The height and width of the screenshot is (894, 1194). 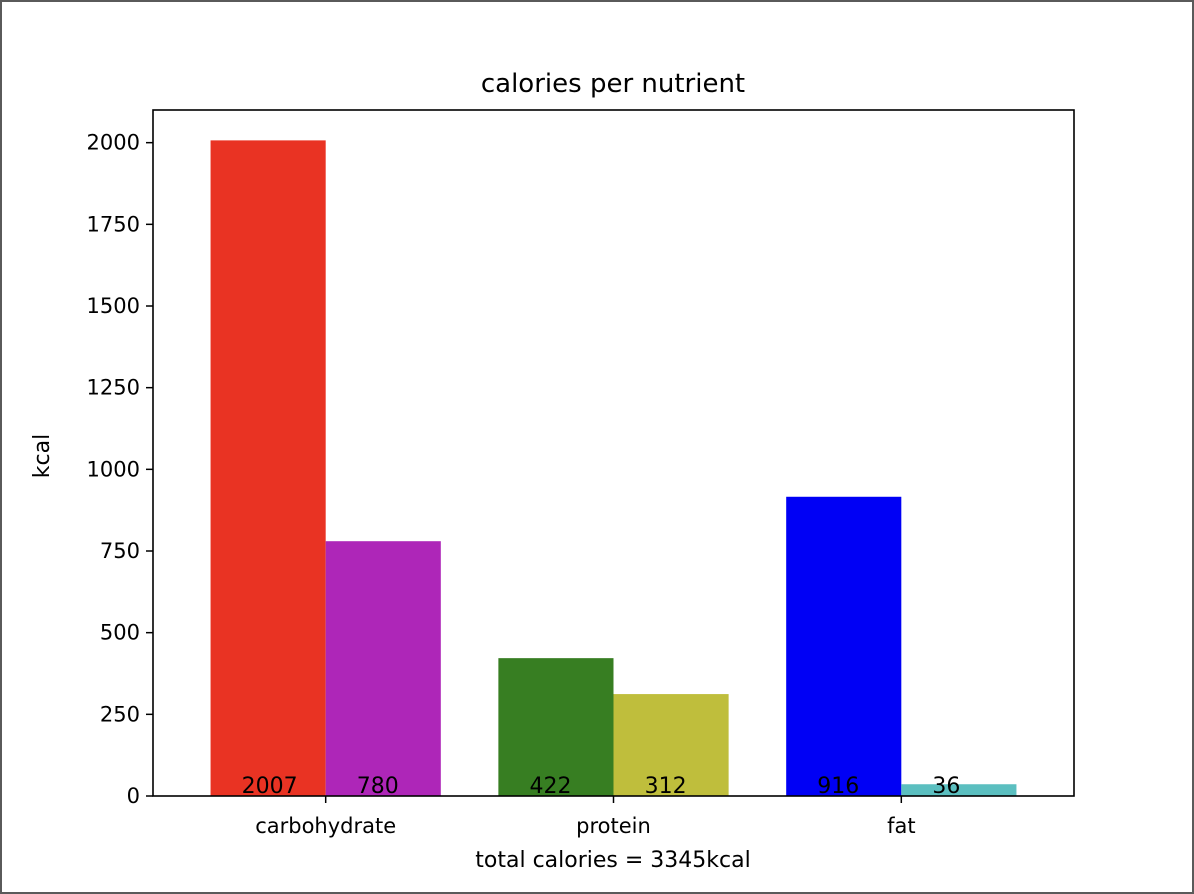 I want to click on y-tick-label: 1500, so click(x=113, y=306).